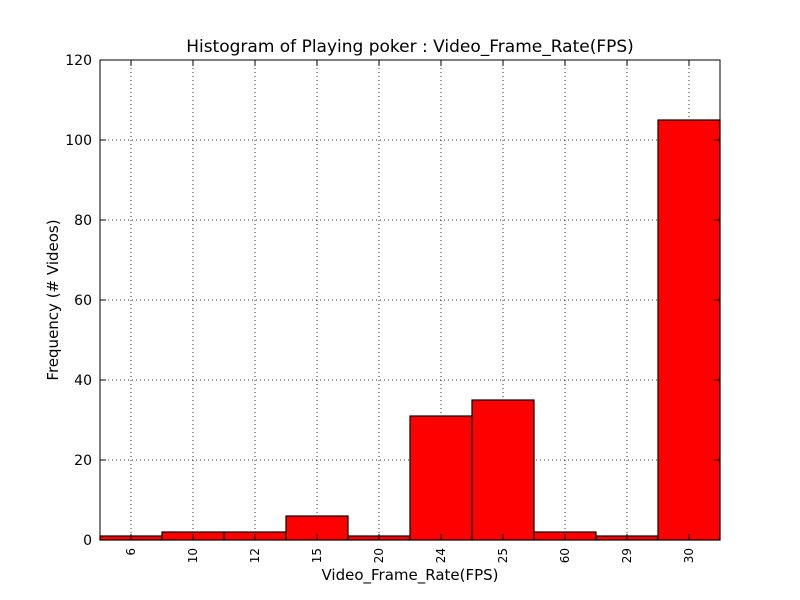 The width and height of the screenshot is (800, 600). Describe the element at coordinates (503, 555) in the screenshot. I see `x-tick-label: 25` at that location.